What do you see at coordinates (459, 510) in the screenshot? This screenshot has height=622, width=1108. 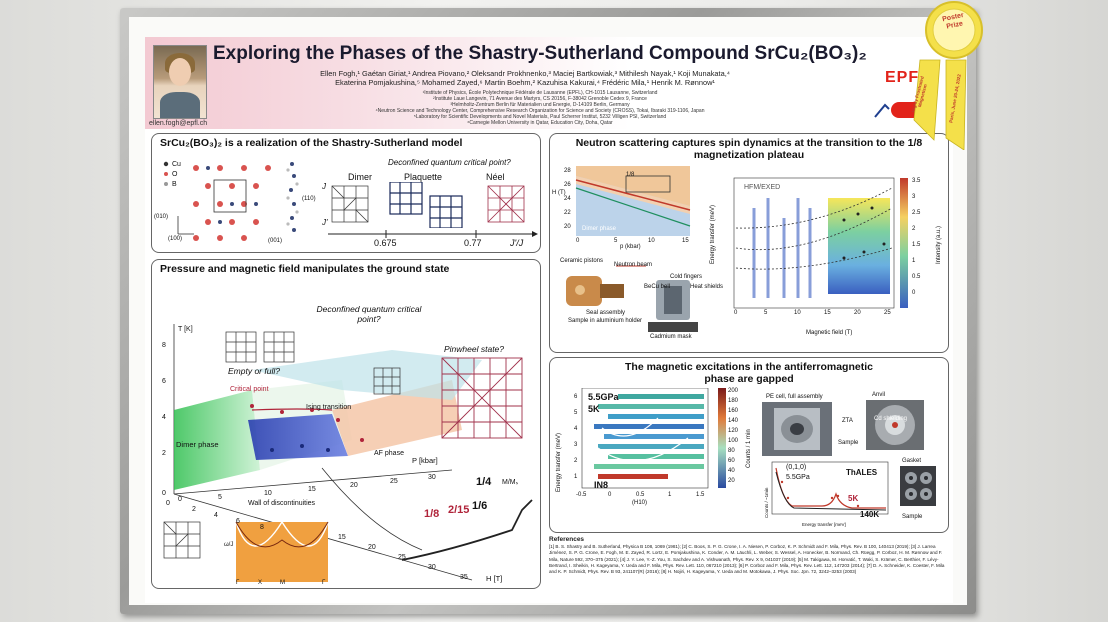 I see `plateau-2-15: 2/15` at bounding box center [459, 510].